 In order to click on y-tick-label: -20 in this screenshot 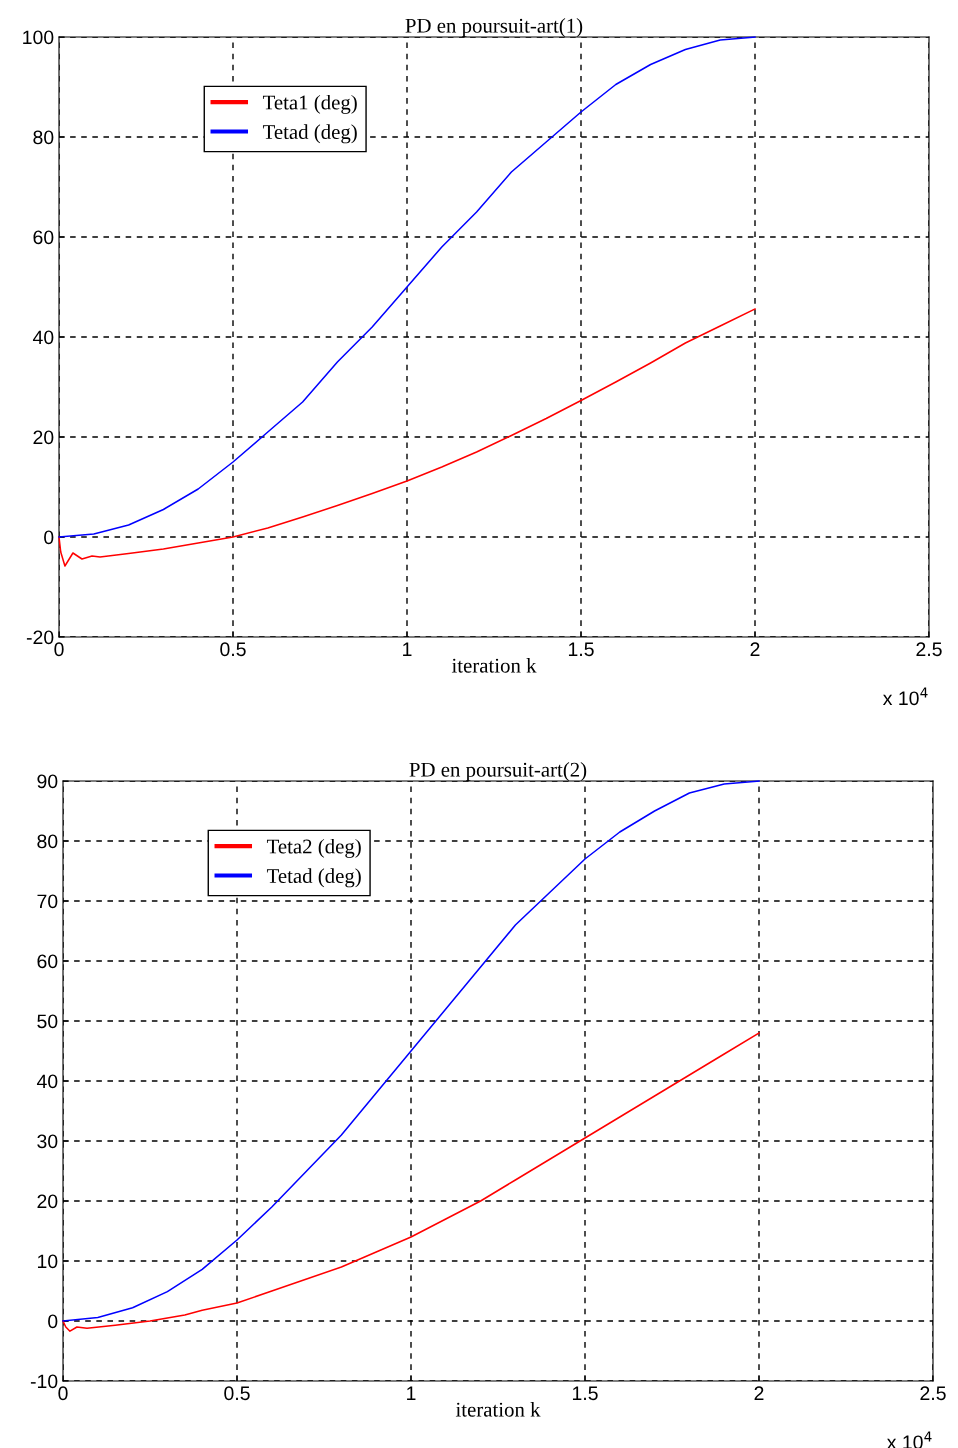, I will do `click(40, 637)`.